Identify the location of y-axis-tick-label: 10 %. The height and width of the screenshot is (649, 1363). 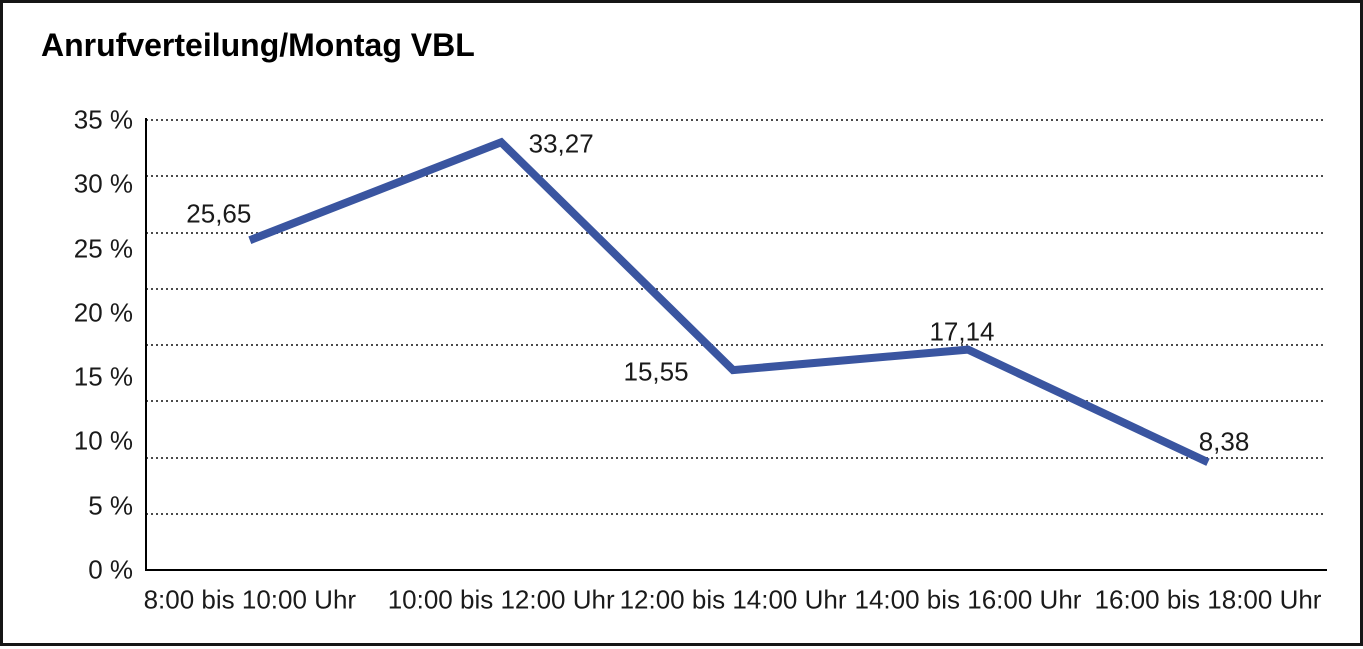
(103, 440).